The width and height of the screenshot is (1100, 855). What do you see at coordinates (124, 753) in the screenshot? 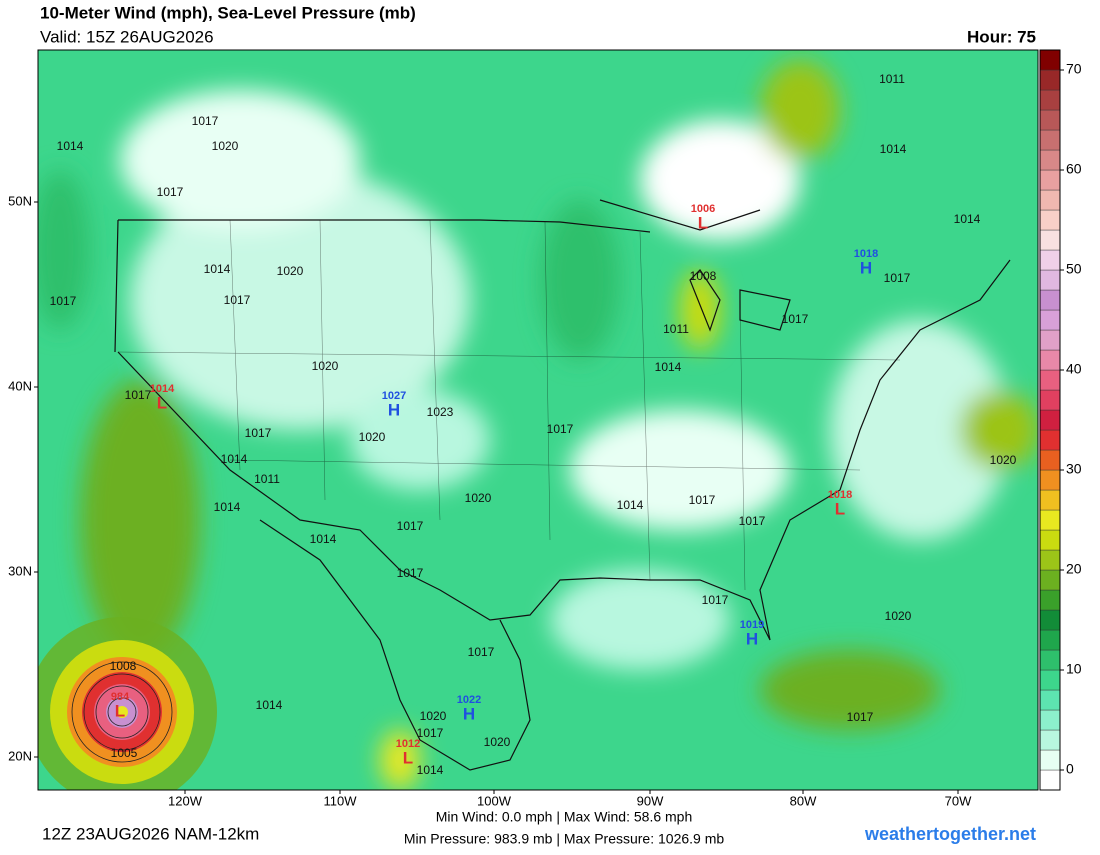
I see `isobar-label: 1005` at bounding box center [124, 753].